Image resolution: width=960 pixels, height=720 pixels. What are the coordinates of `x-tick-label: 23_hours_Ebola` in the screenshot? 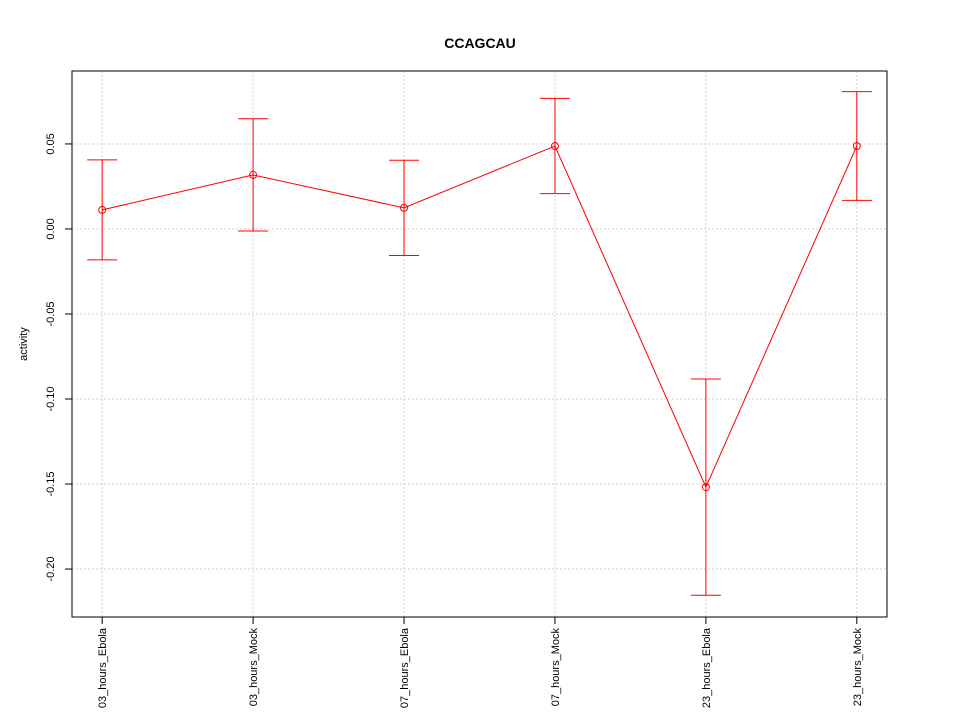 It's located at (707, 667).